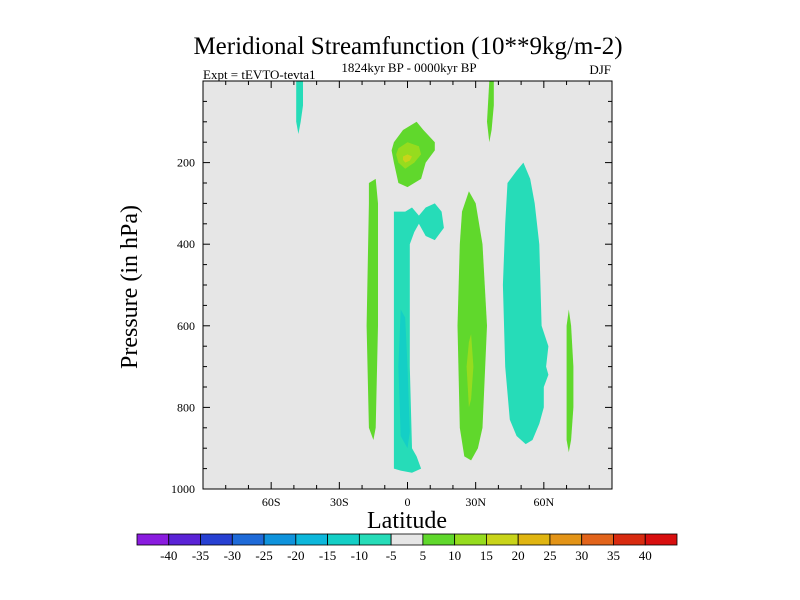 Image resolution: width=800 pixels, height=600 pixels. Describe the element at coordinates (232, 555) in the screenshot. I see `colorbar-level-label: -30` at that location.